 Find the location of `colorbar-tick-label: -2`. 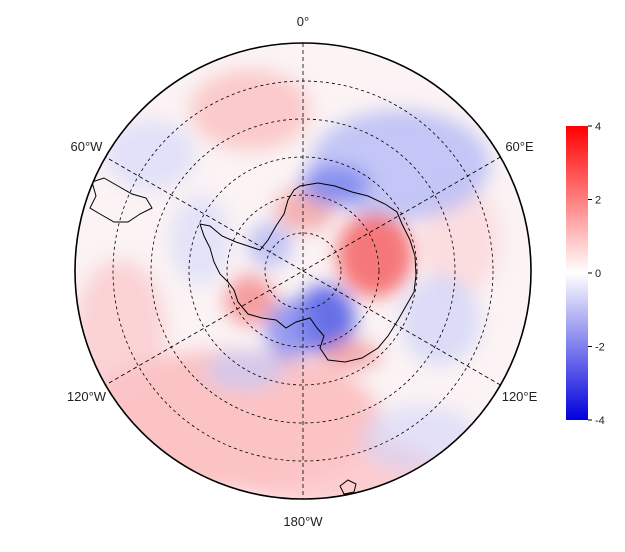

colorbar-tick-label: -2 is located at coordinates (600, 348).